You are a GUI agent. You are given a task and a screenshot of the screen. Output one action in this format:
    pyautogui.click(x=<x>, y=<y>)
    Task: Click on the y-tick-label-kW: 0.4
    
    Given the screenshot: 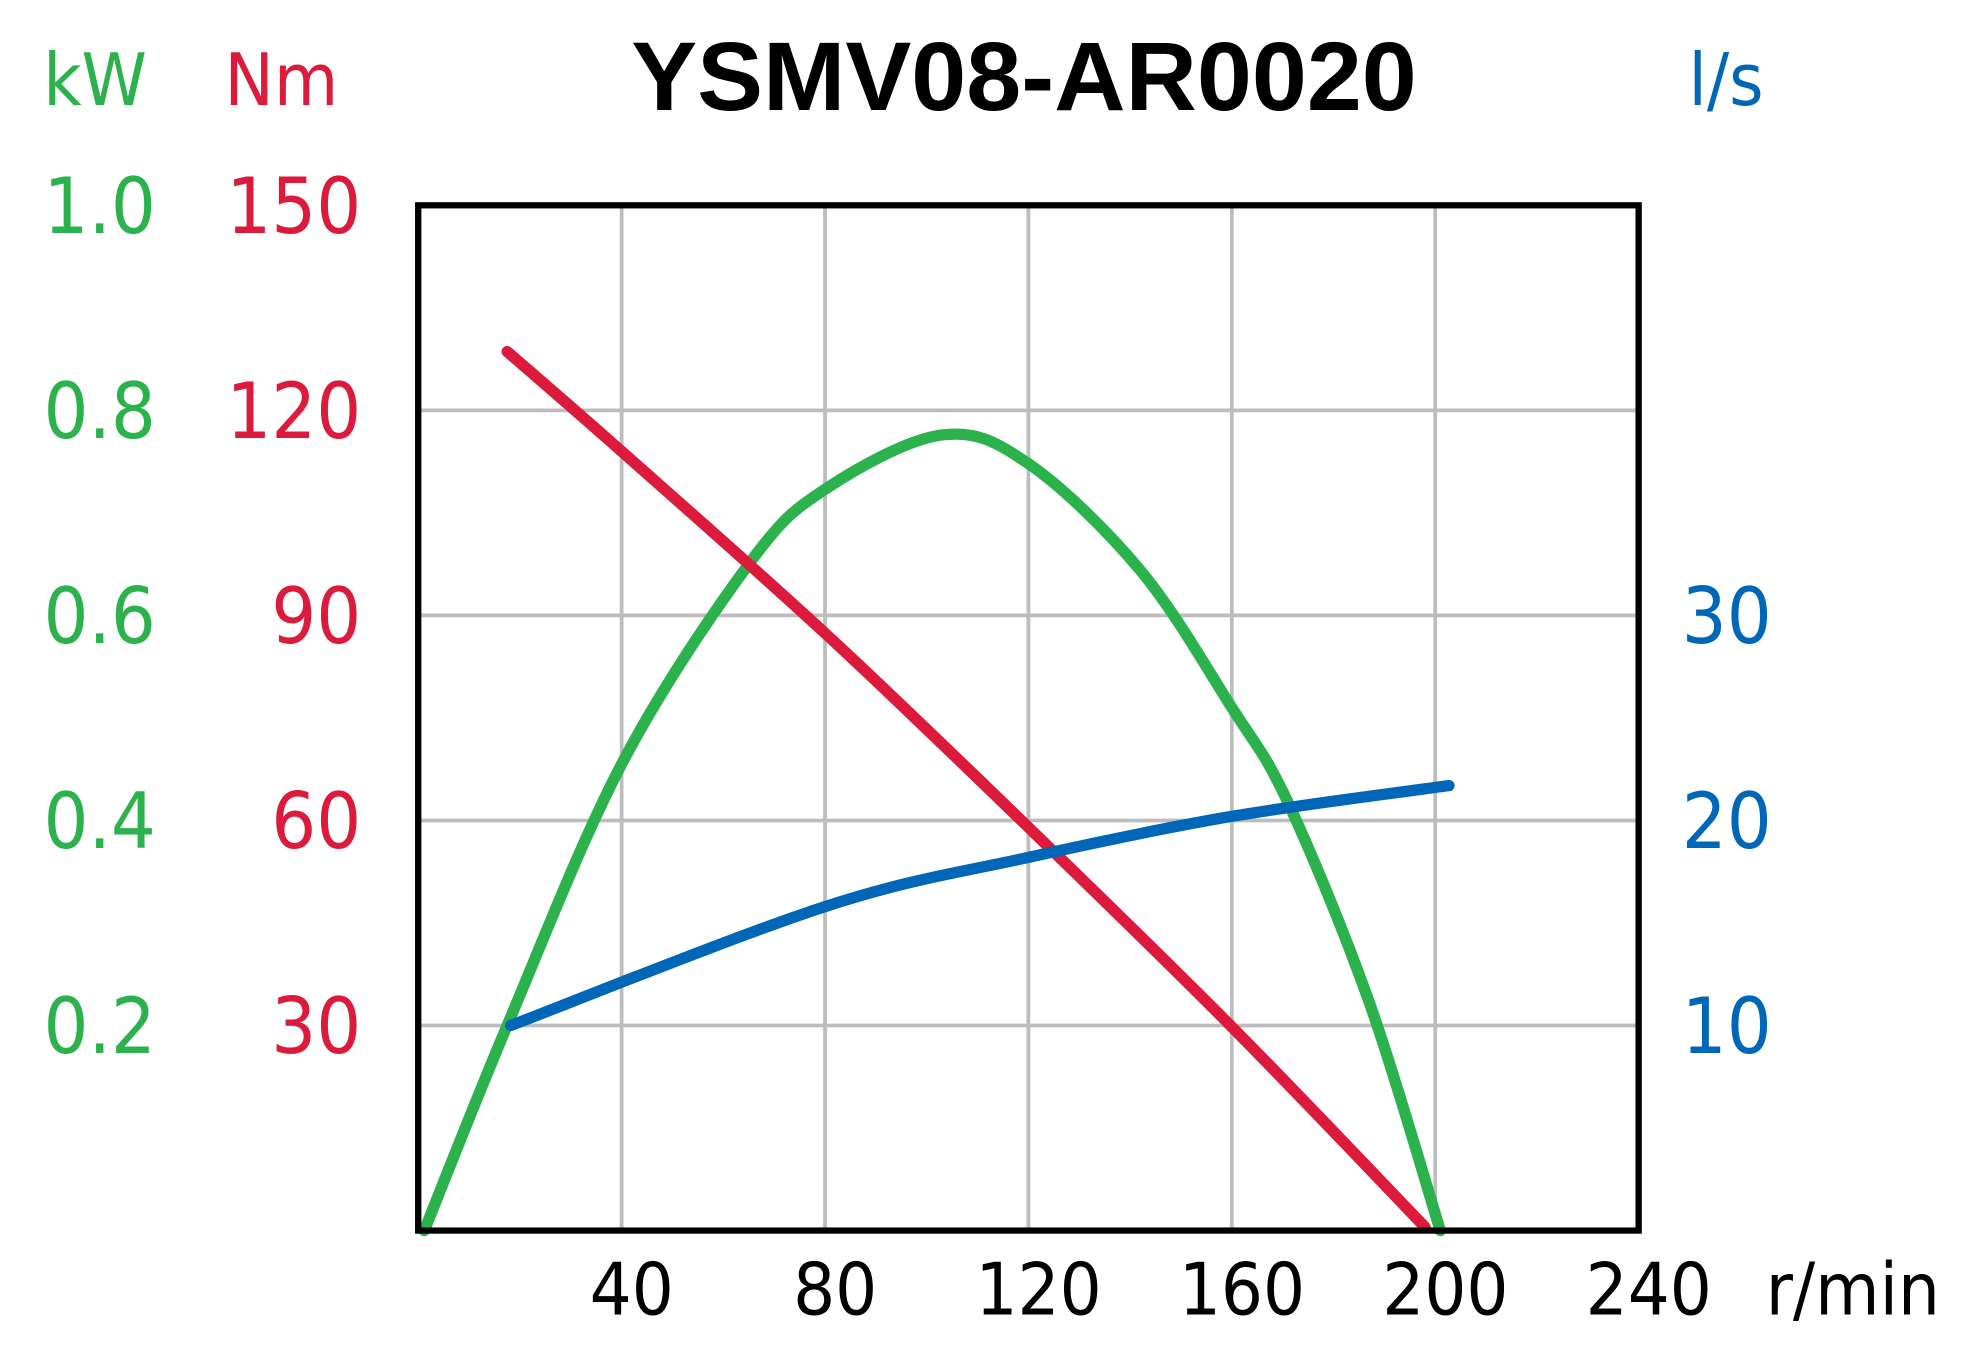 What is the action you would take?
    pyautogui.click(x=100, y=821)
    